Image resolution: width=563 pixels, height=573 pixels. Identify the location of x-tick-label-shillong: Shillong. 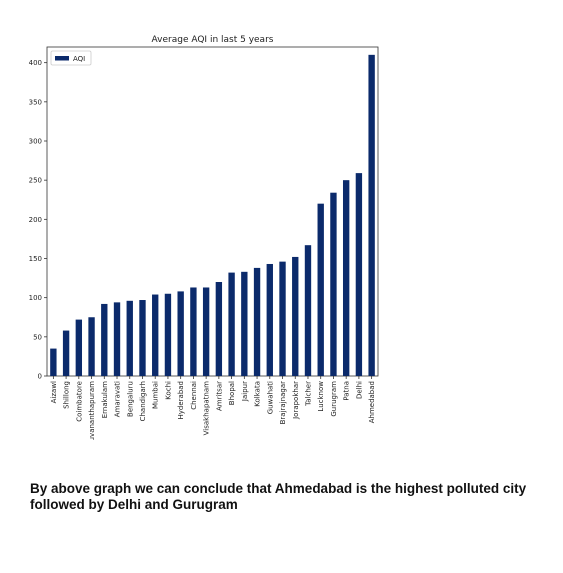
(67, 395).